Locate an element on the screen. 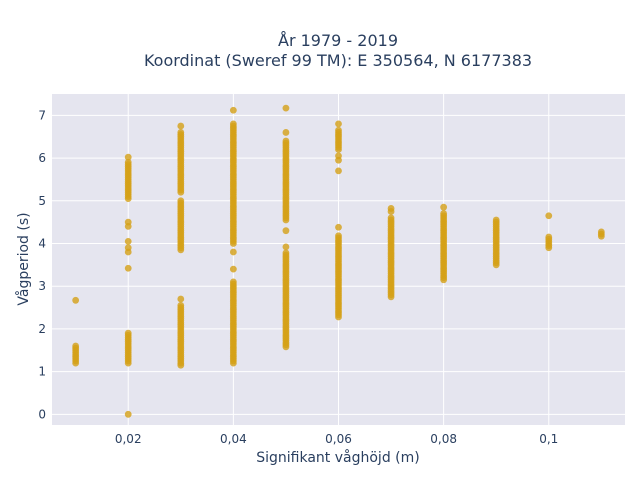  chart-title-line1: År 1979 - 2019 is located at coordinates (338, 40).